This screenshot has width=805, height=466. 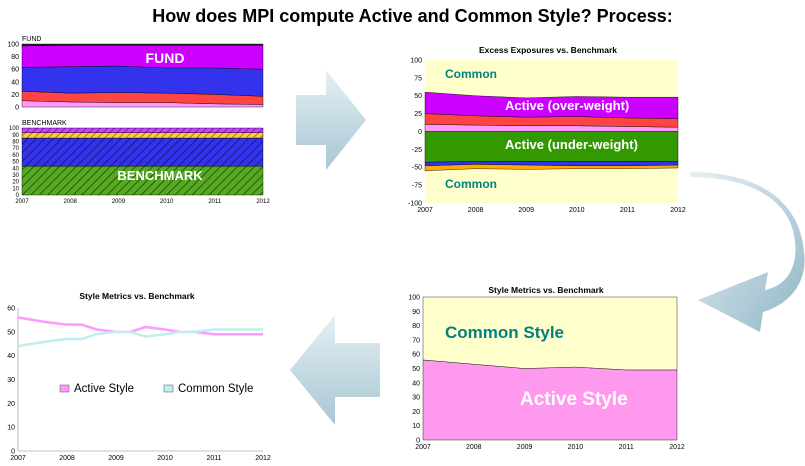 What do you see at coordinates (156, 389) in the screenshot?
I see `style-line-legend: Active Style Common Style` at bounding box center [156, 389].